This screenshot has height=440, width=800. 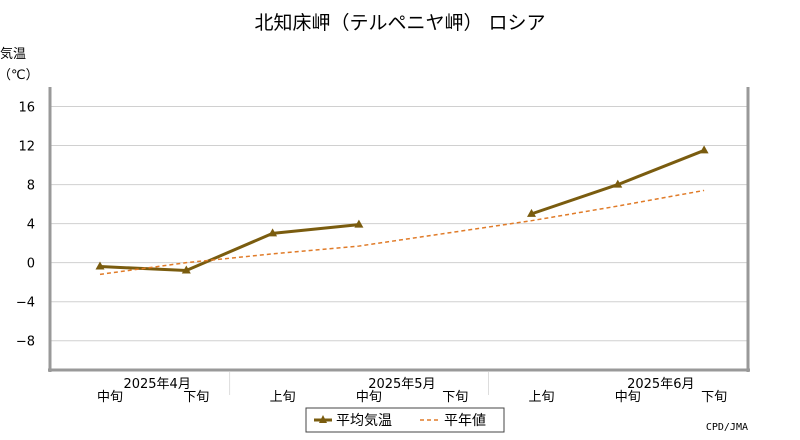 I want to click on legend: 平均気温 平年値, so click(x=405, y=420).